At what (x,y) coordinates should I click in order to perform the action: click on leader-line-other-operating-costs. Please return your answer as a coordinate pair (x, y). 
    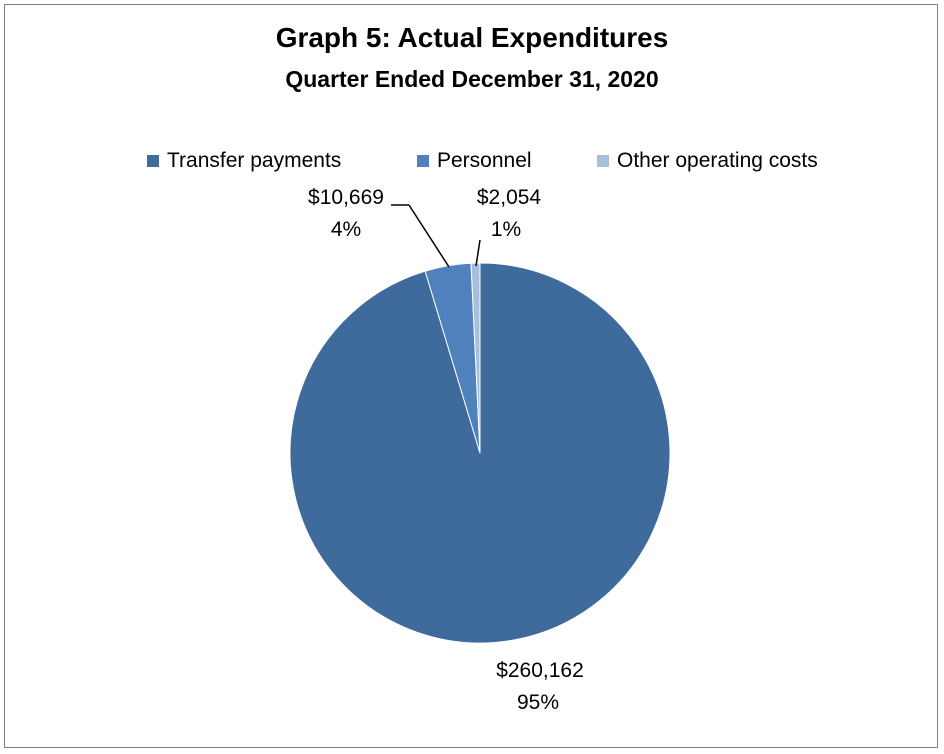
    Looking at the image, I should click on (478, 253).